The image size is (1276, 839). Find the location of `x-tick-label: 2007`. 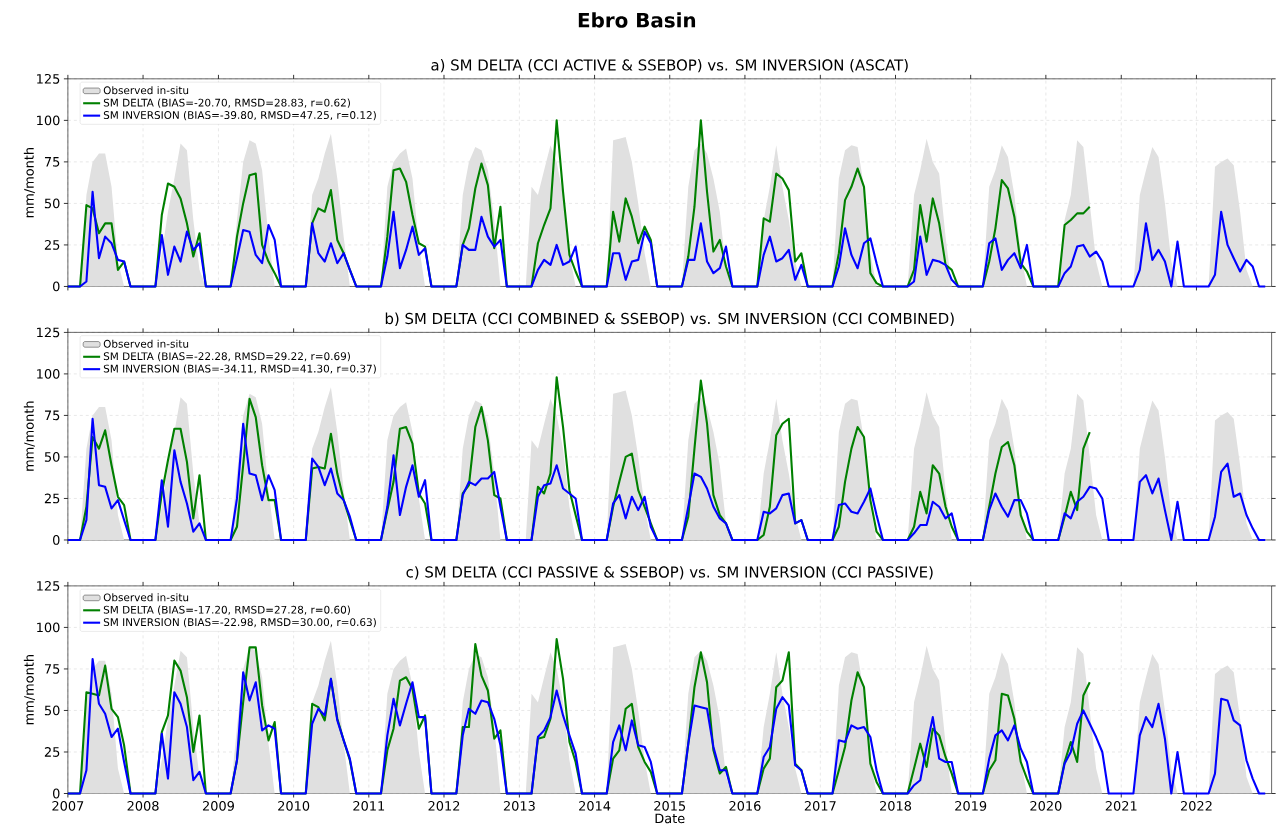

x-tick-label: 2007 is located at coordinates (68, 805).